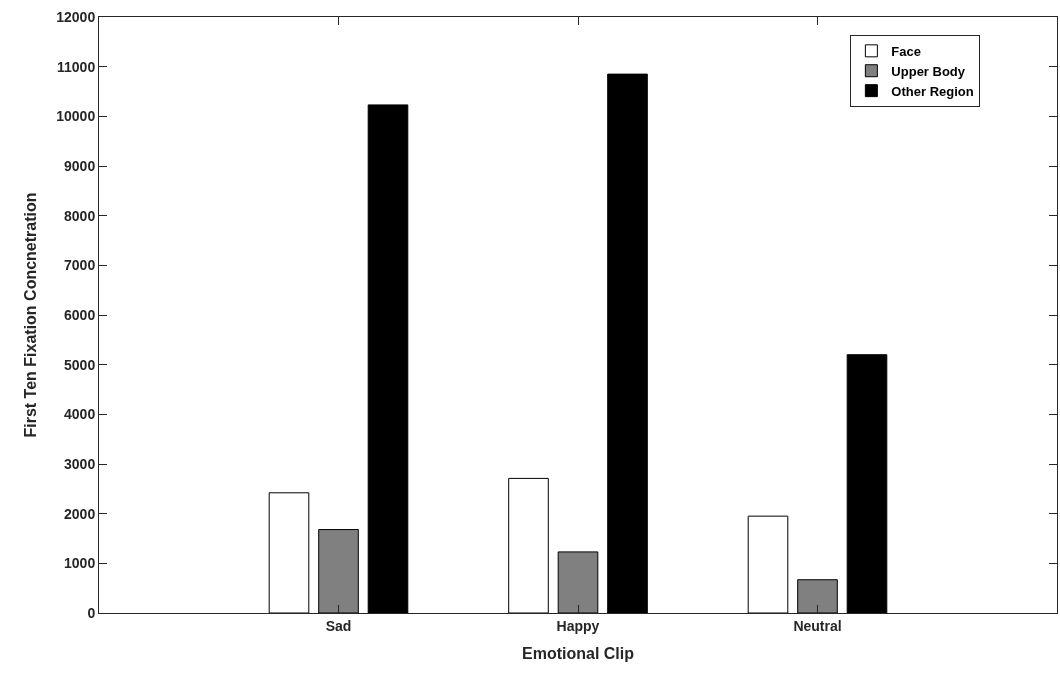  What do you see at coordinates (928, 71) in the screenshot?
I see `legend-label: Upper Body` at bounding box center [928, 71].